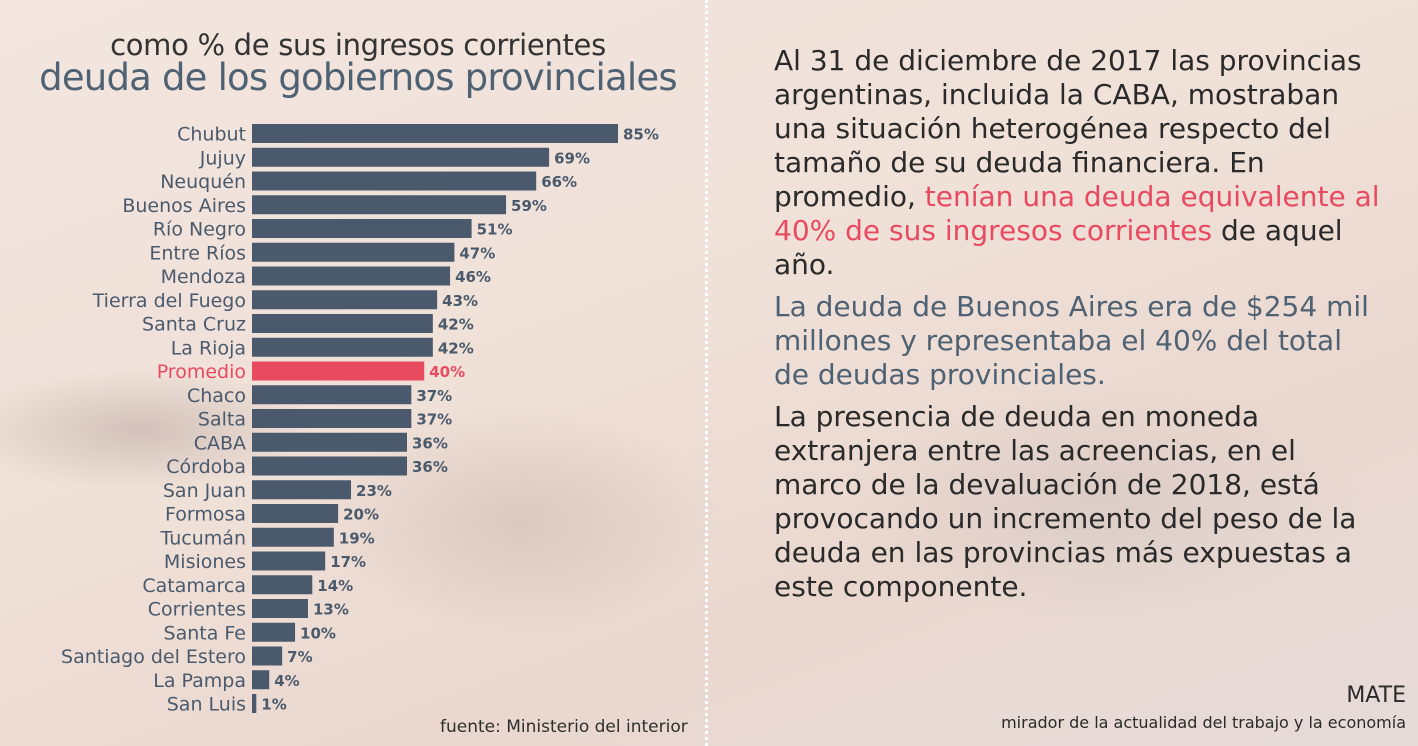 The image size is (1418, 746). I want to click on category-label-san-luis: San Luis, so click(206, 705).